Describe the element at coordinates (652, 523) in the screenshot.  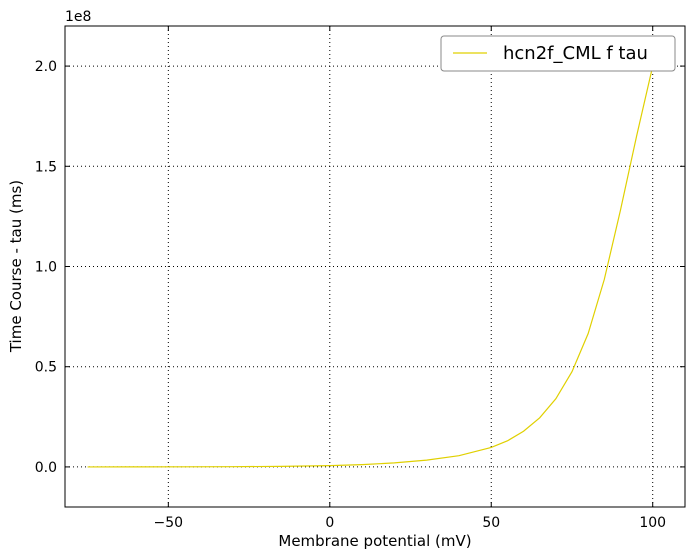
I see `x-tick-label: 100` at that location.